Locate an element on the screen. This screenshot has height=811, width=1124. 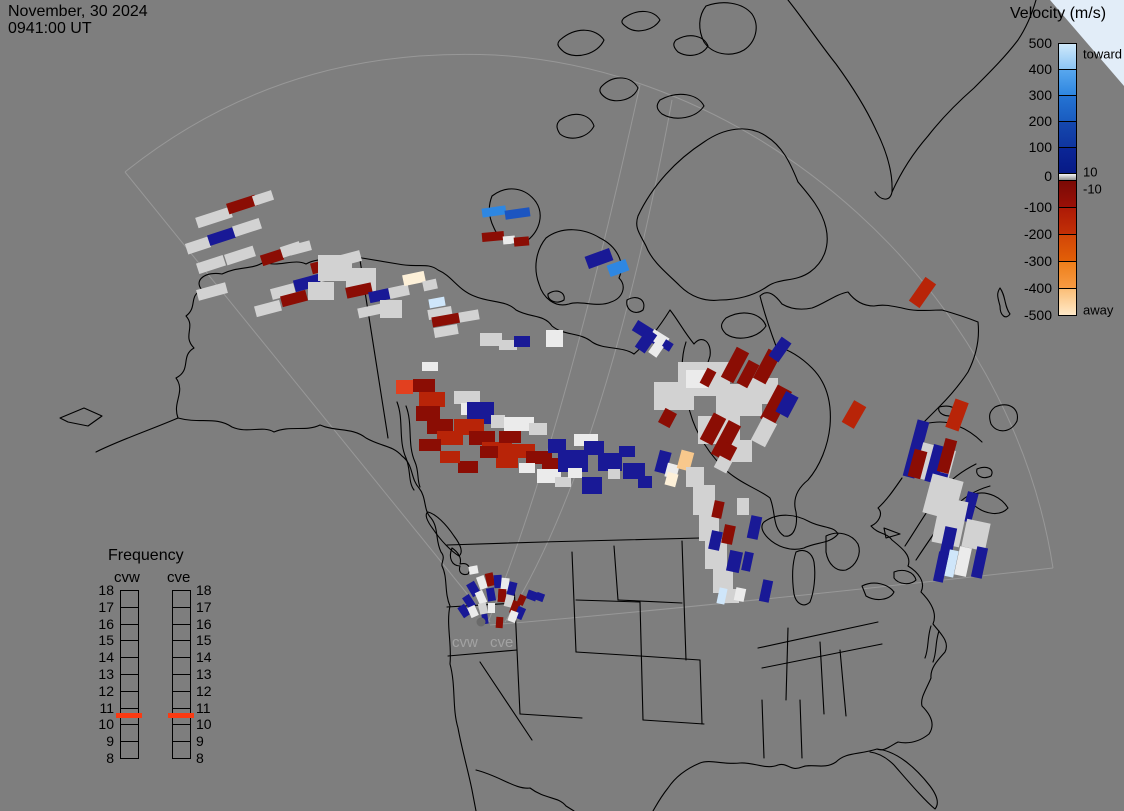
frequency-tick-label: 14 is located at coordinates (204, 657).